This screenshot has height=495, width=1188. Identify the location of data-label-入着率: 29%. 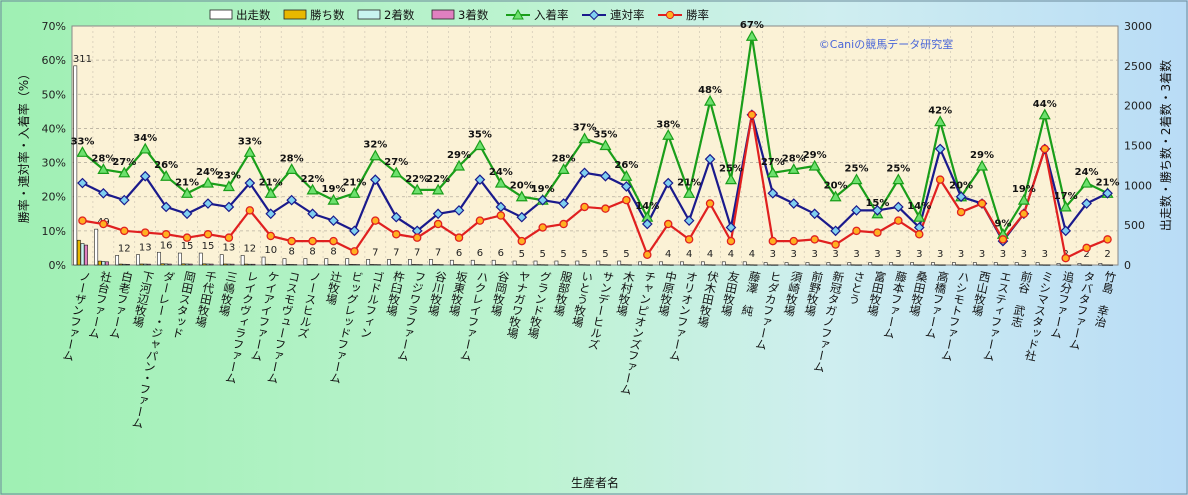
(982, 155).